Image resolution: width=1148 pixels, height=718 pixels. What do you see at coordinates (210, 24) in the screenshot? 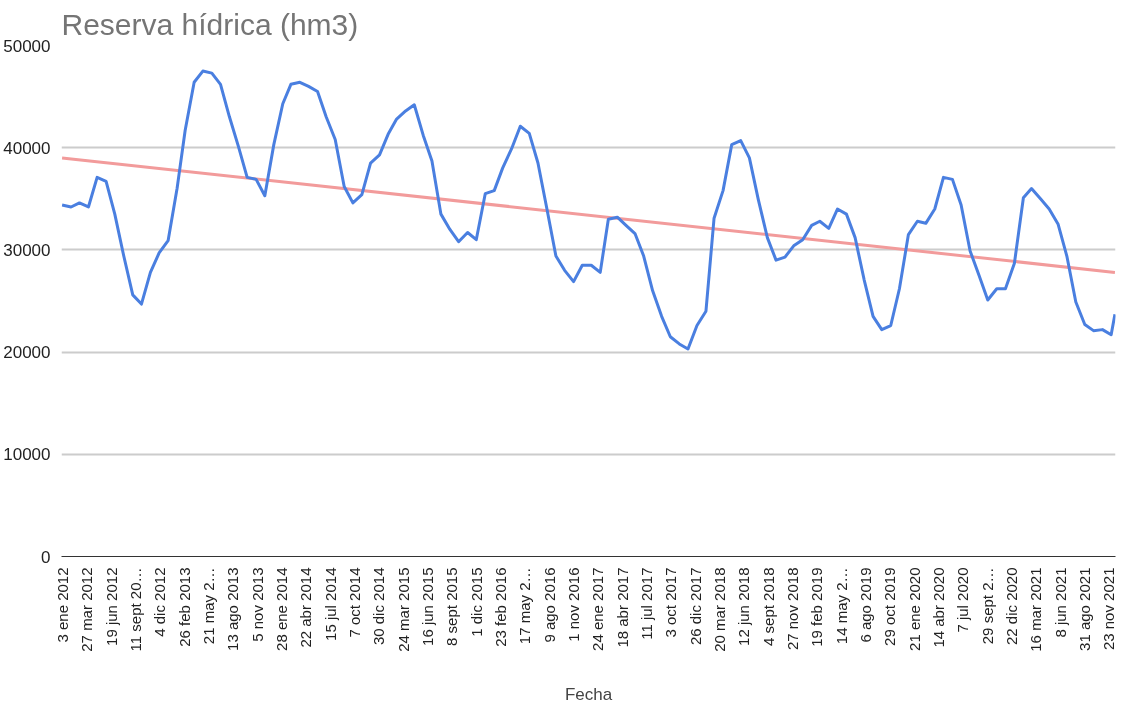
I see `chart-title: Reserva hídrica (hm3)` at bounding box center [210, 24].